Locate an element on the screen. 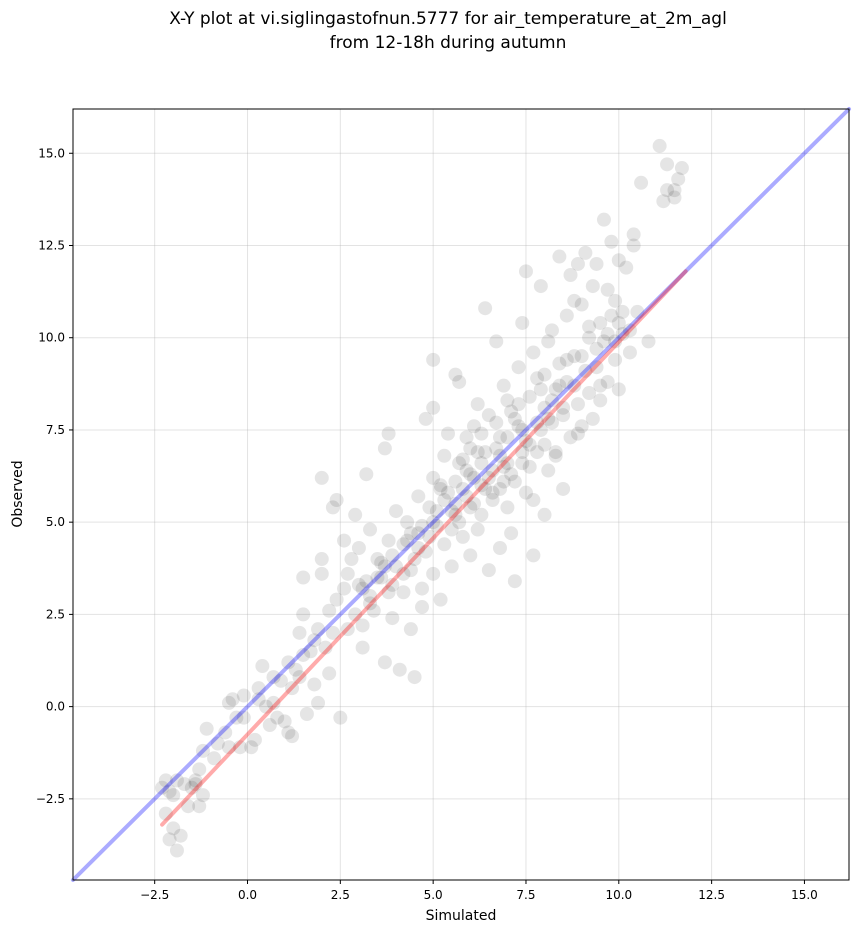  x-tick-label: −2.5 is located at coordinates (154, 895).